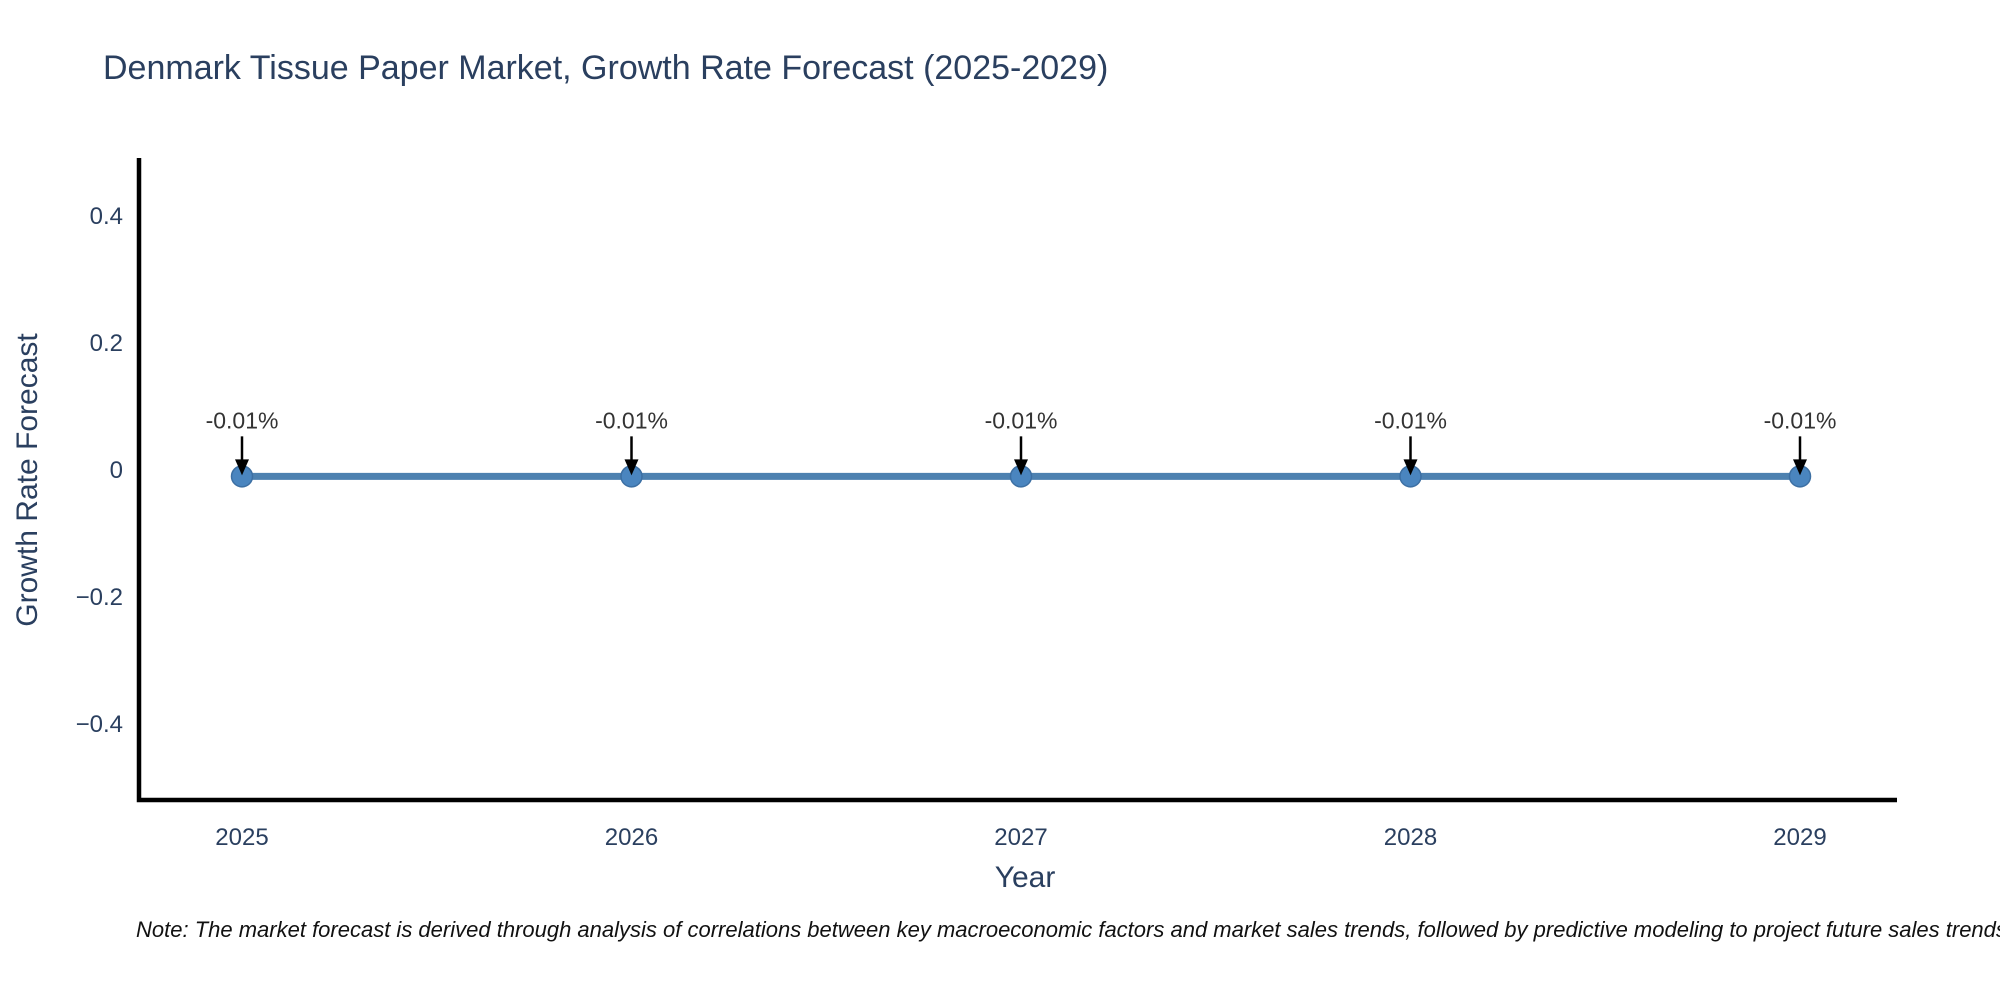  Describe the element at coordinates (1410, 837) in the screenshot. I see `x-tick-label: 2028` at that location.